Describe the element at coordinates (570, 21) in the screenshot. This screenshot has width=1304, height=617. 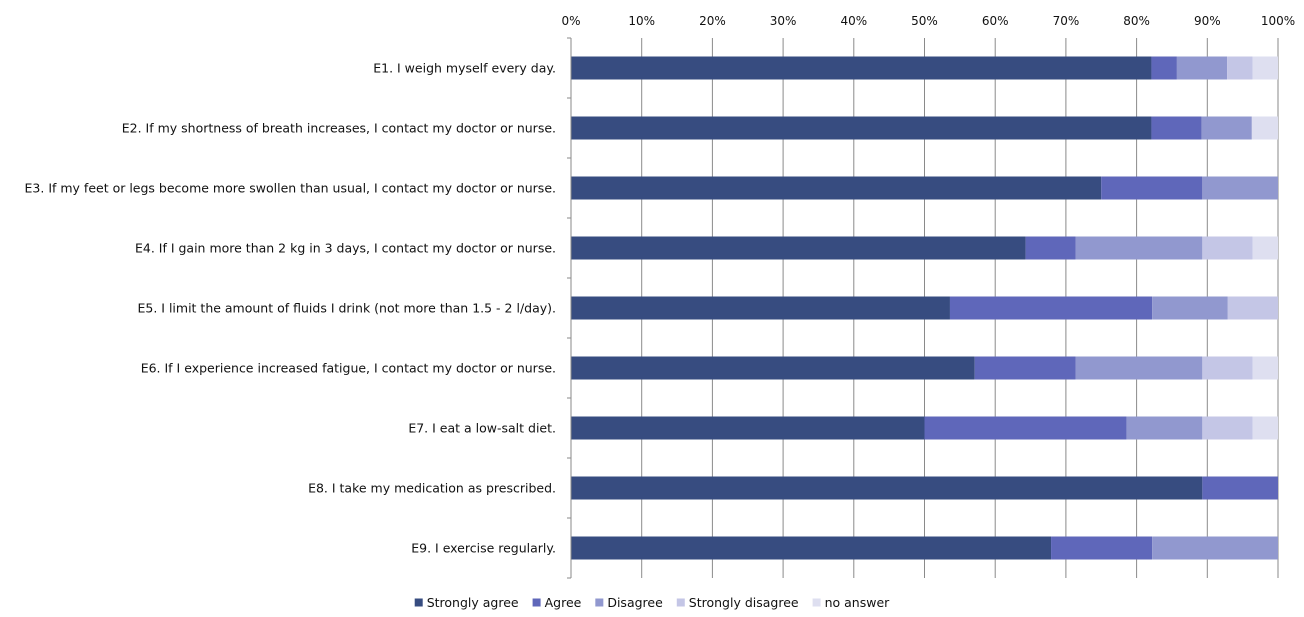
I see `x-tick-label: 0%` at that location.